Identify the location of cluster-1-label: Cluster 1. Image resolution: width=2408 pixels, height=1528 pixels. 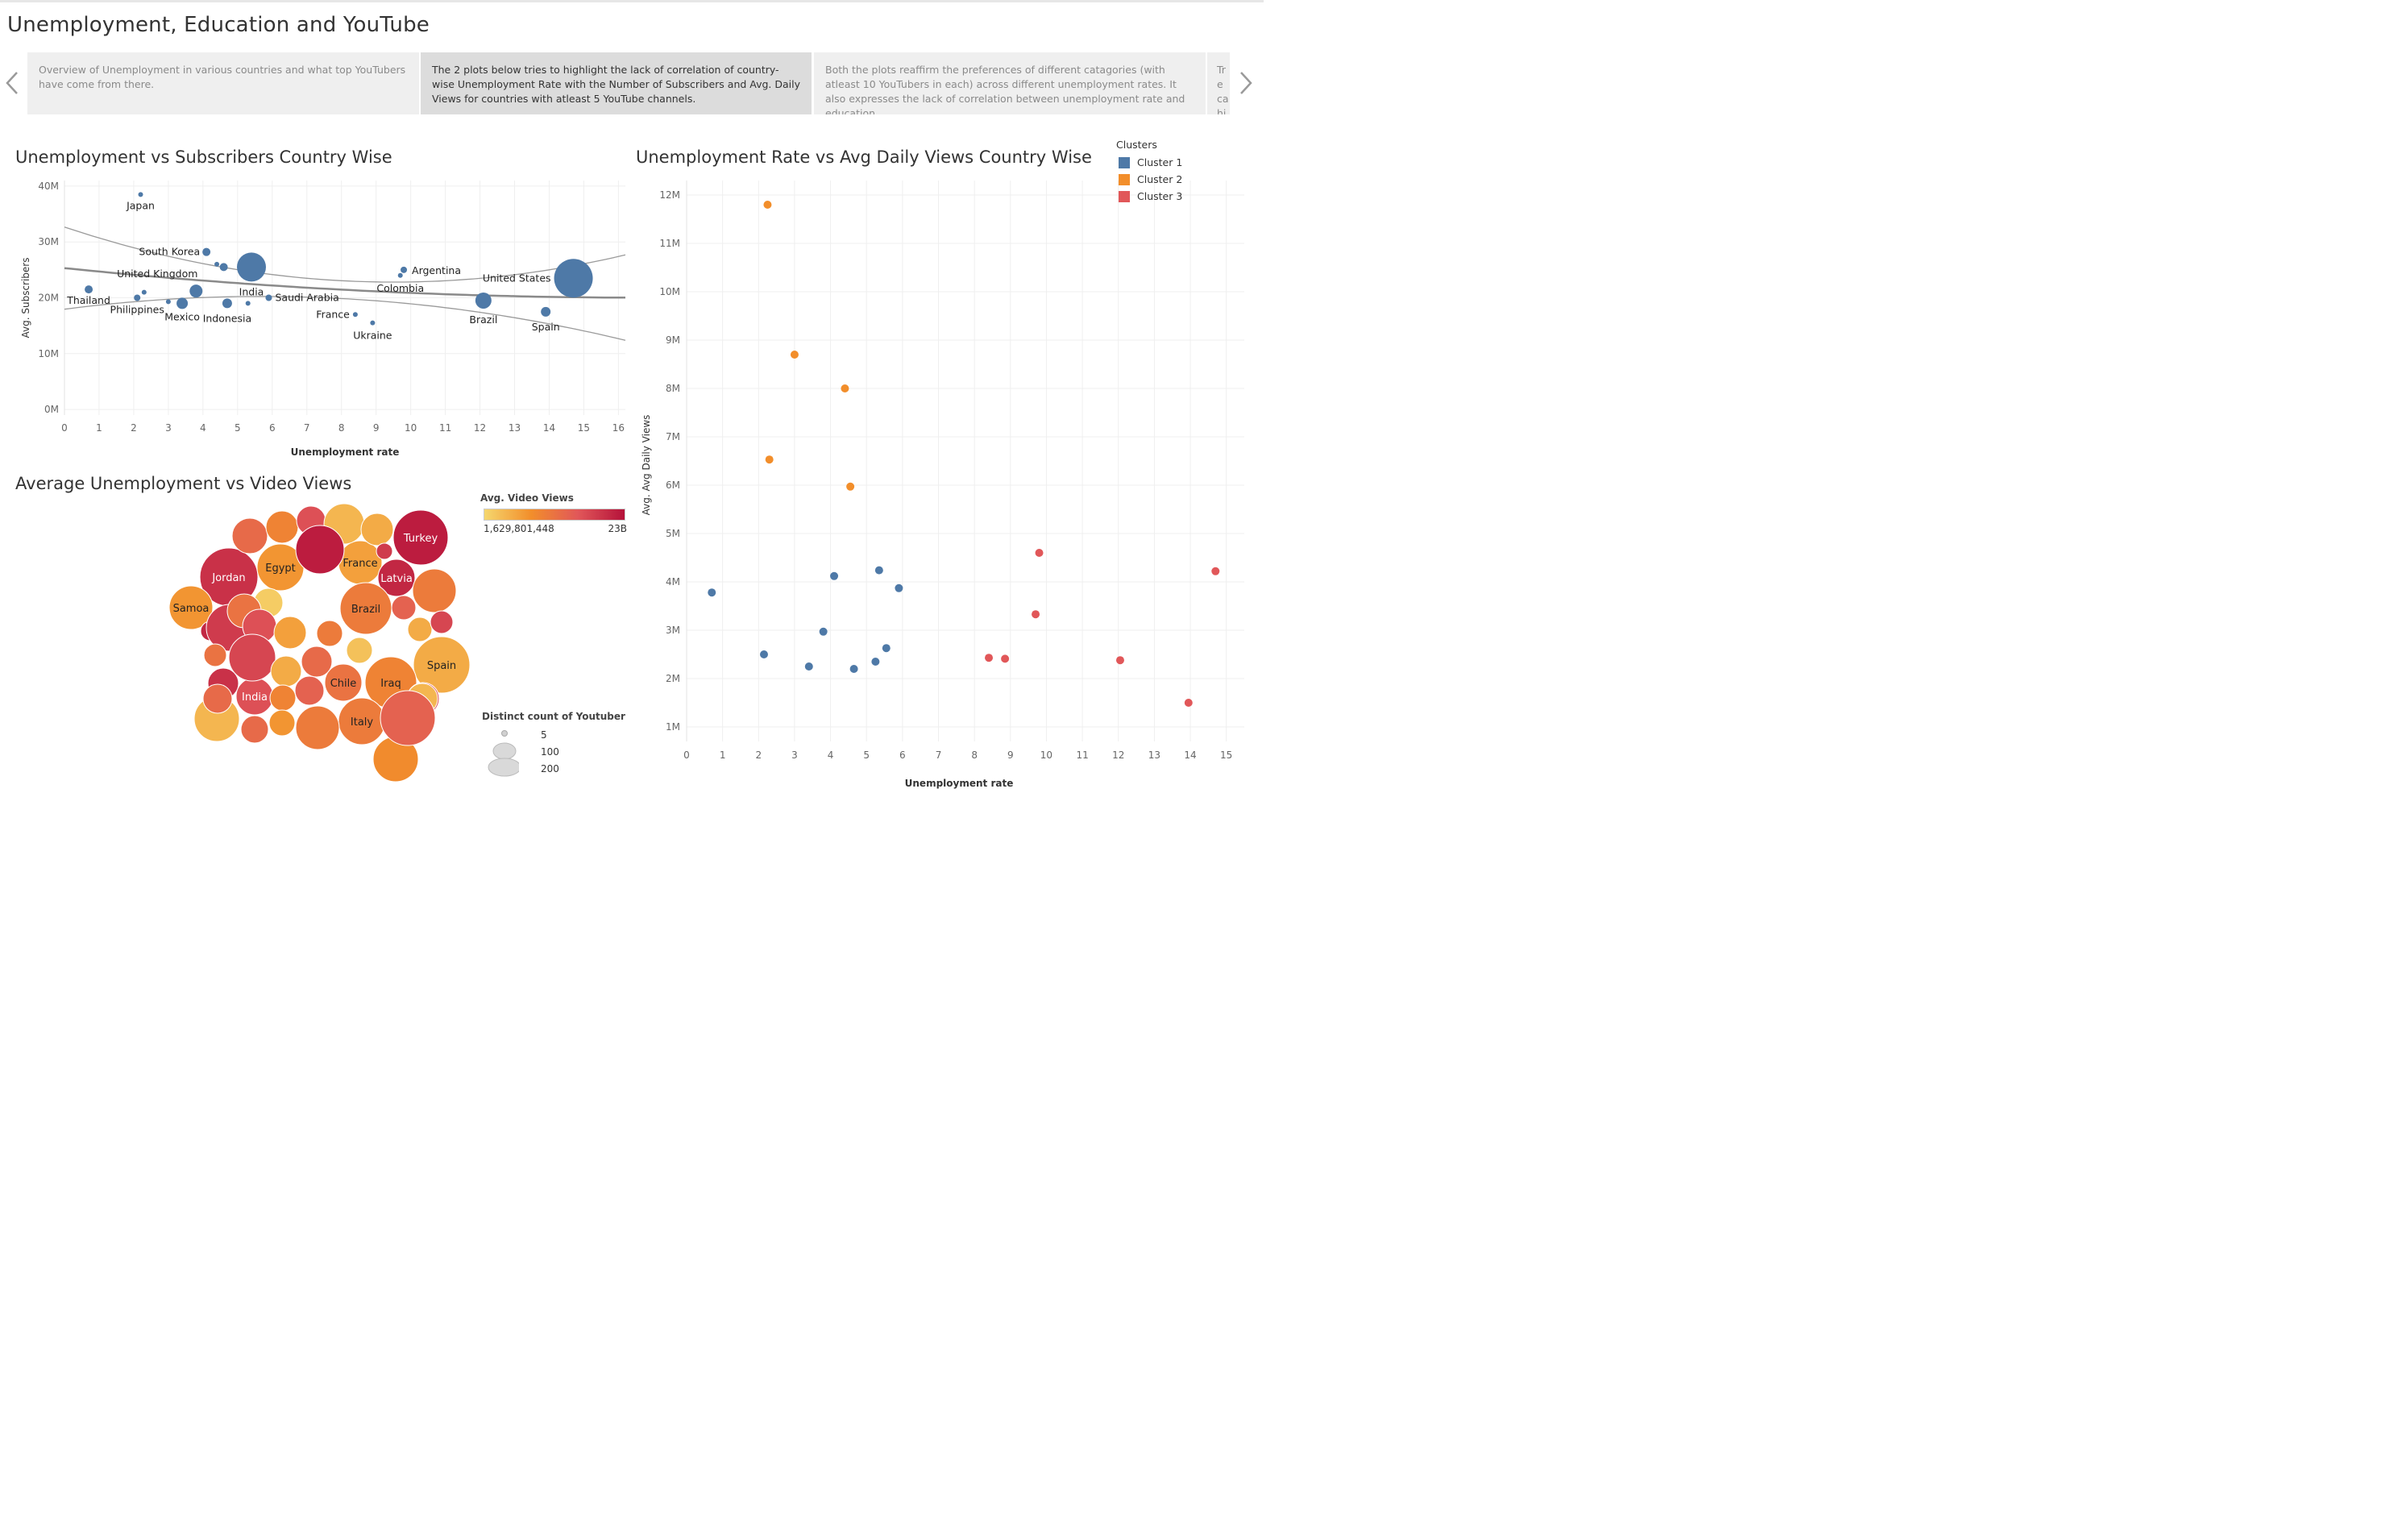
(1160, 162).